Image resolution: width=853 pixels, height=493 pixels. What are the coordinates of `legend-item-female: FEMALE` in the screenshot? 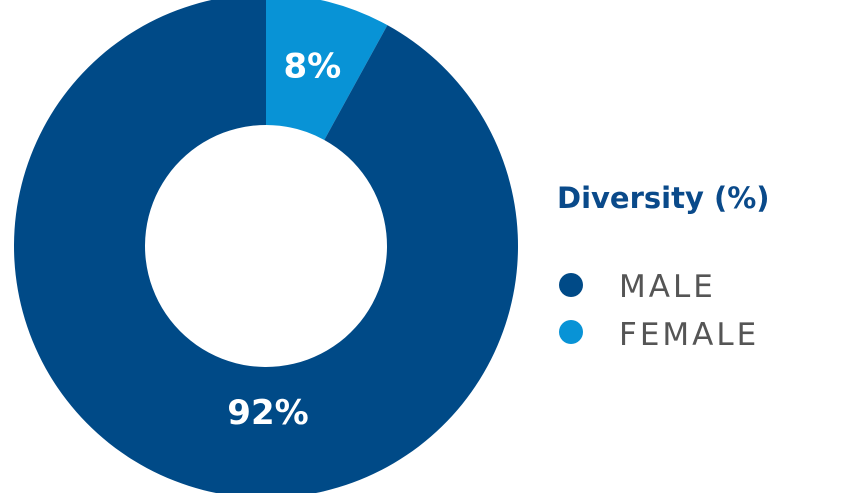 It's located at (659, 335).